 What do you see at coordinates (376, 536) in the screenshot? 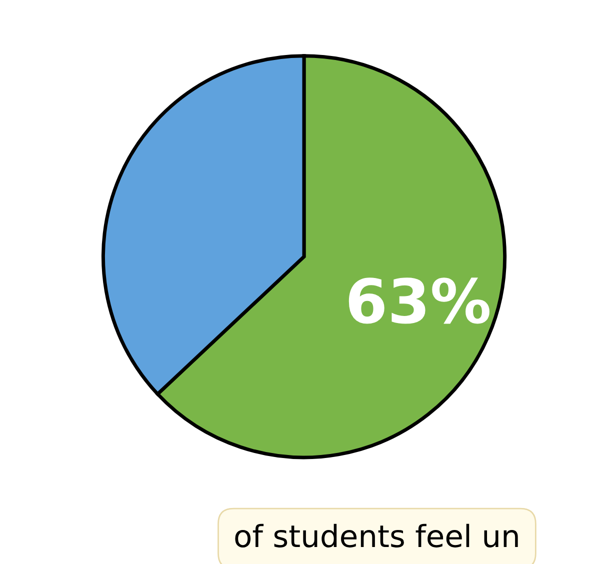
I see `text: of students feel un` at bounding box center [376, 536].